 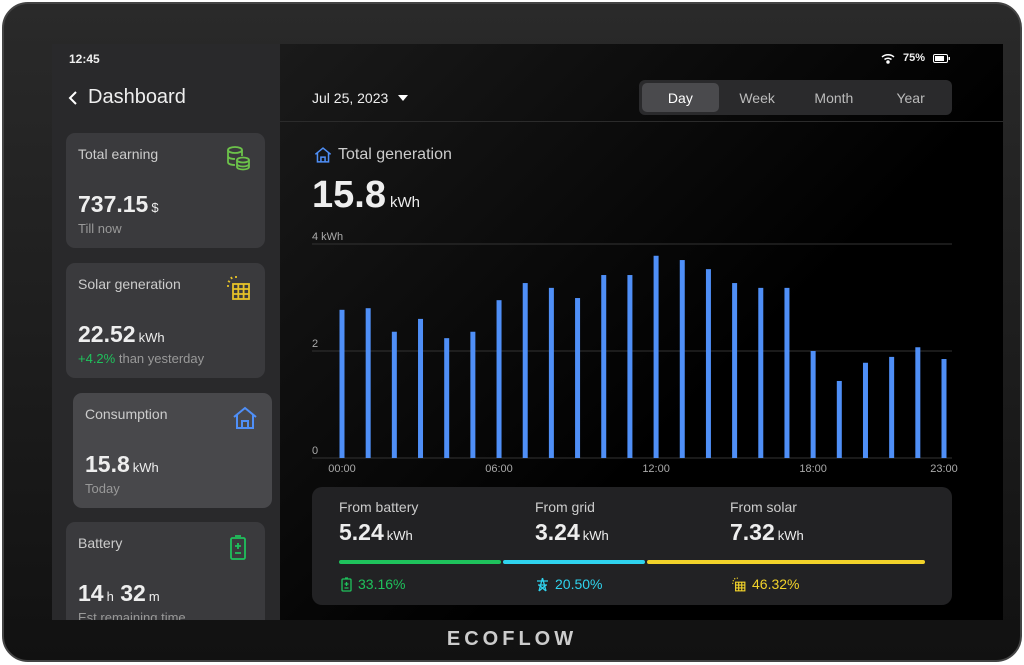 I want to click on date-label: Jul 25, 2023, so click(x=350, y=98).